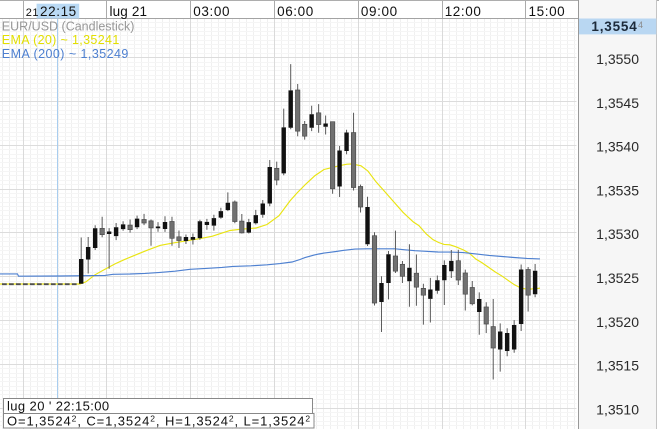 This screenshot has height=429, width=659. Describe the element at coordinates (211, 11) in the screenshot. I see `svg-text: 03:00` at that location.